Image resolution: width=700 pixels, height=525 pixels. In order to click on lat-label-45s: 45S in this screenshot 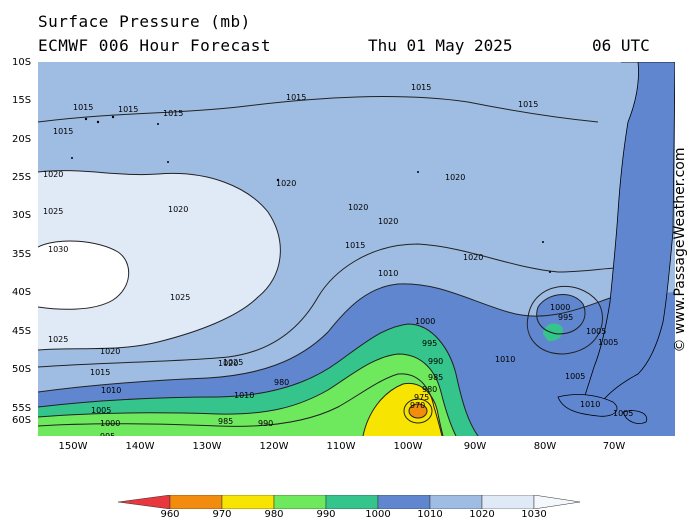, I will do `click(22, 331)`.